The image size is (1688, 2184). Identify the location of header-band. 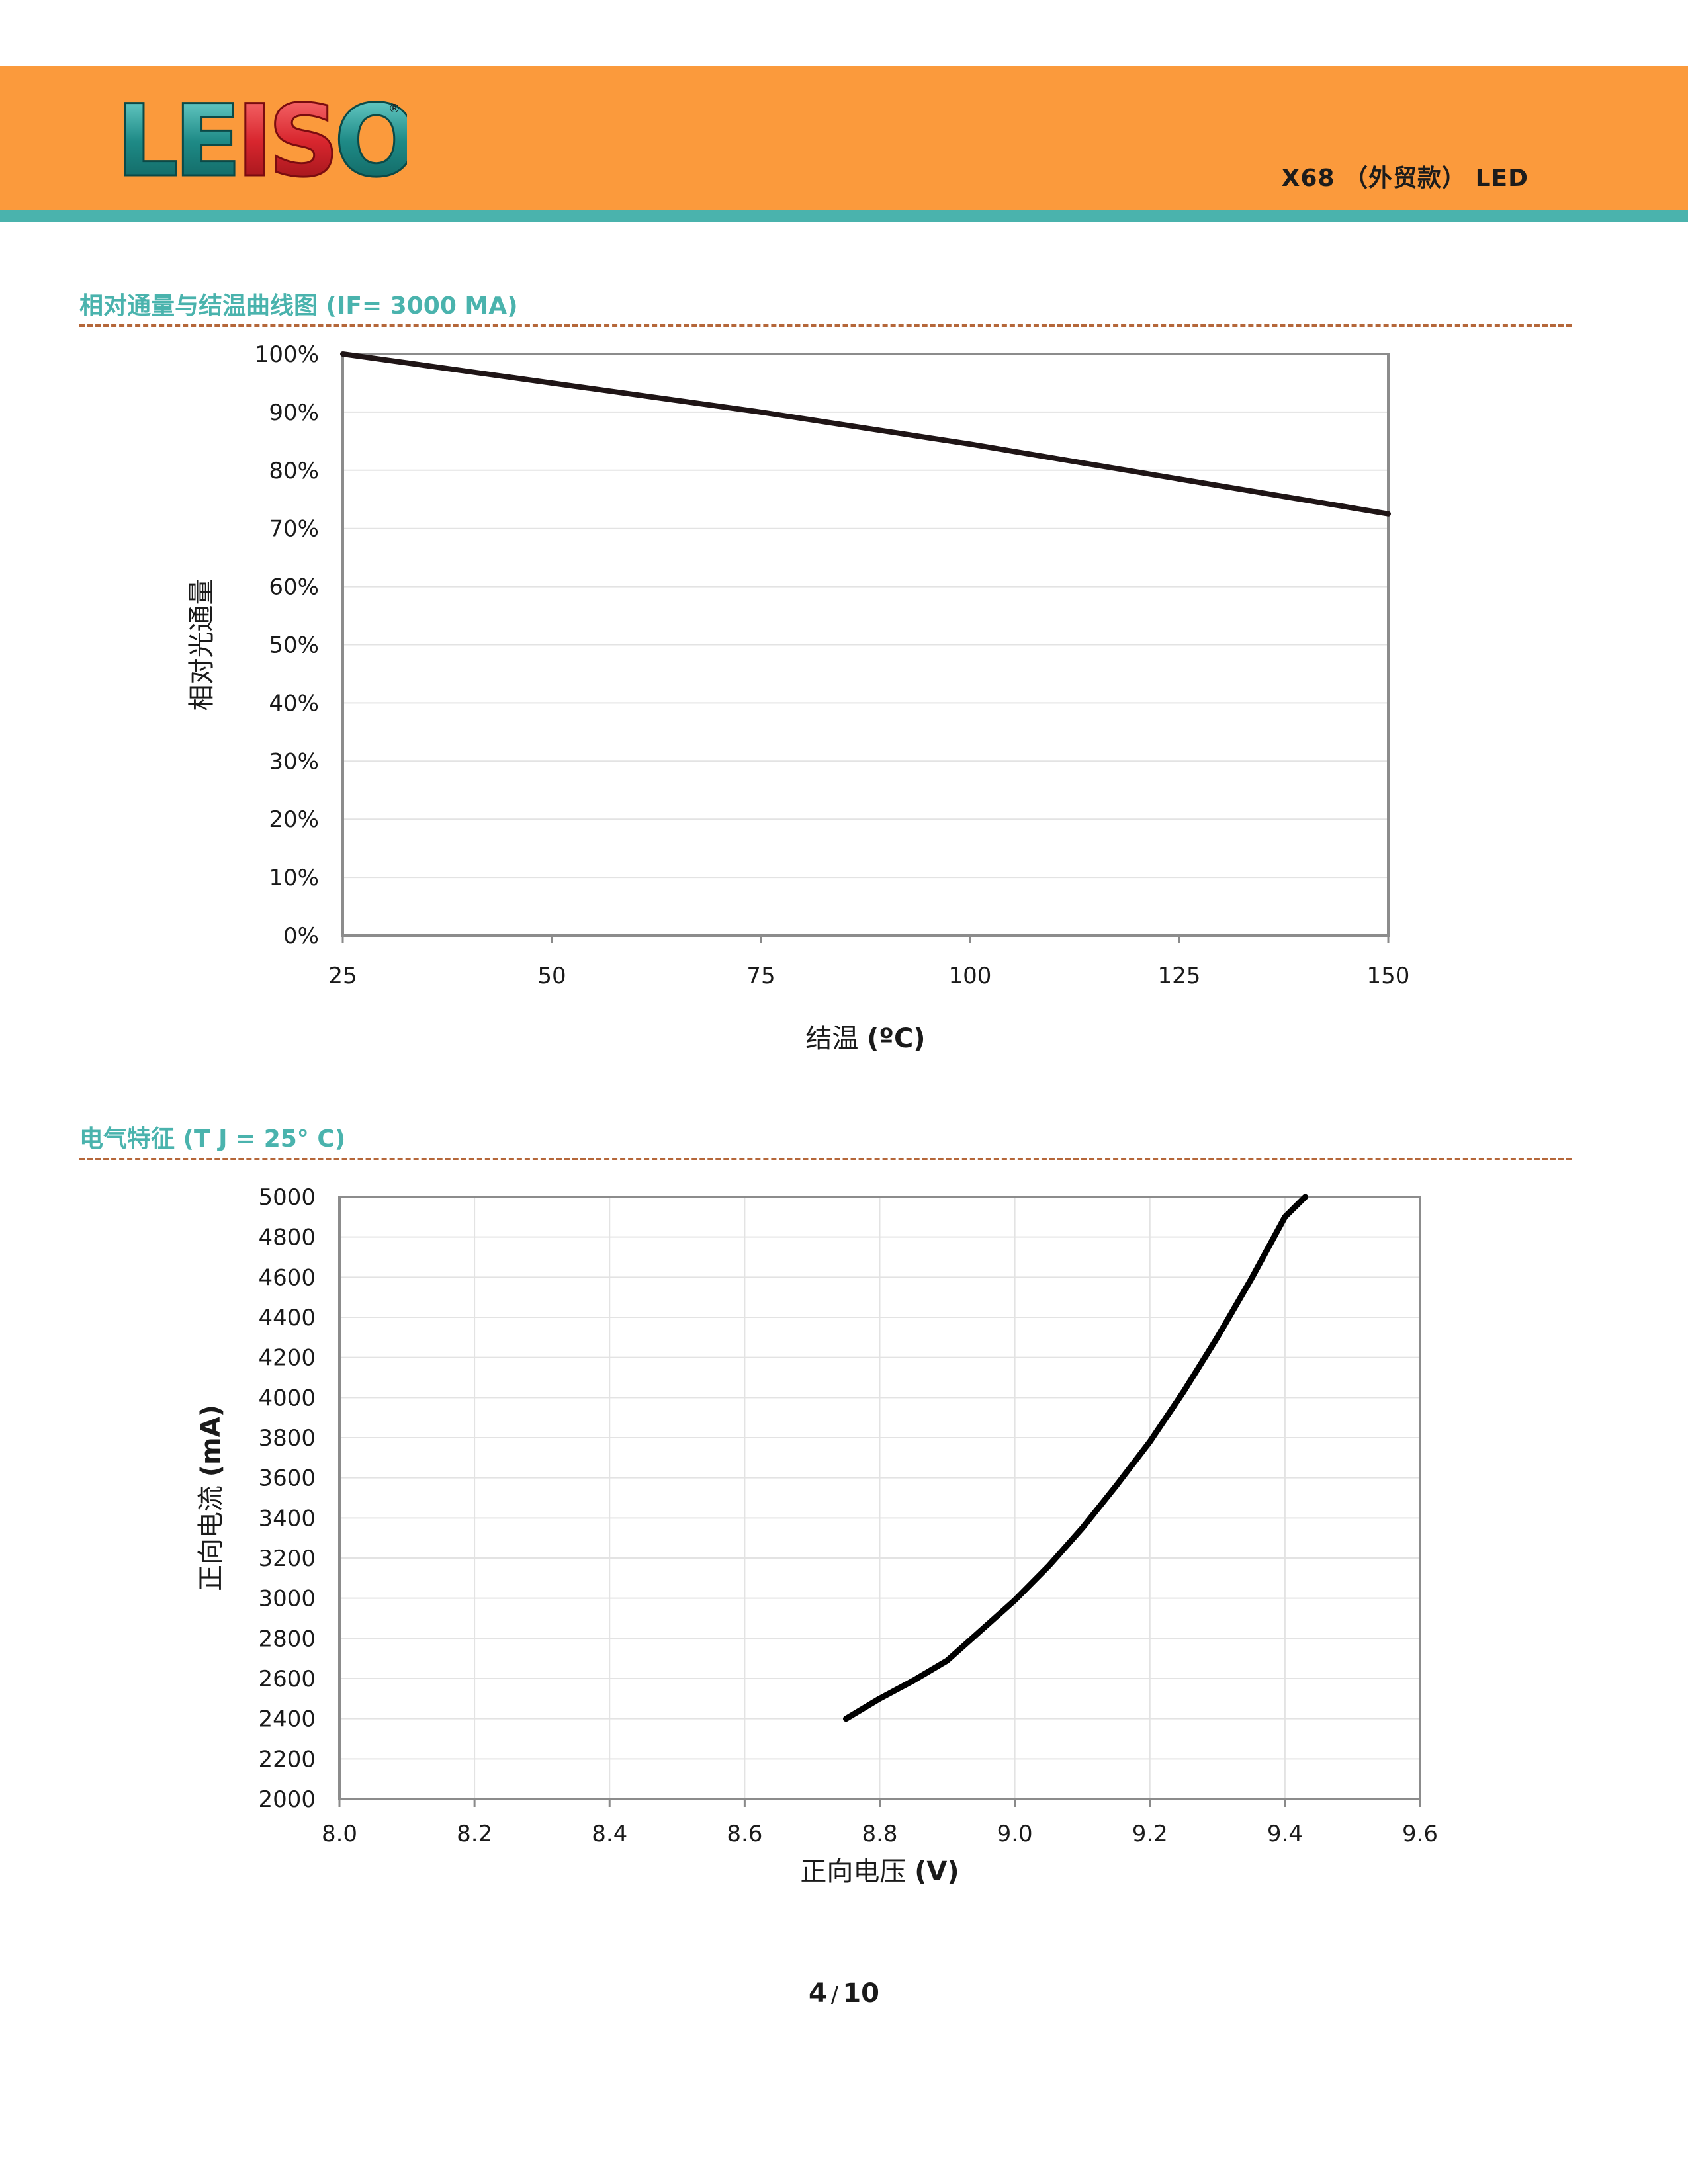
(844, 138).